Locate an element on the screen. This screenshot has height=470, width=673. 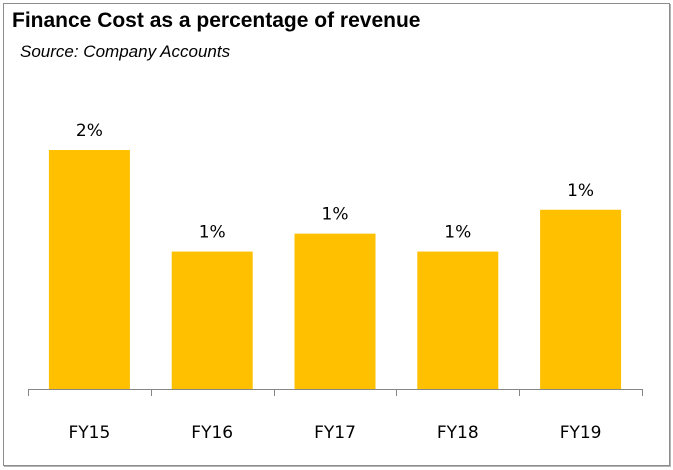
bar-fy18 is located at coordinates (458, 320).